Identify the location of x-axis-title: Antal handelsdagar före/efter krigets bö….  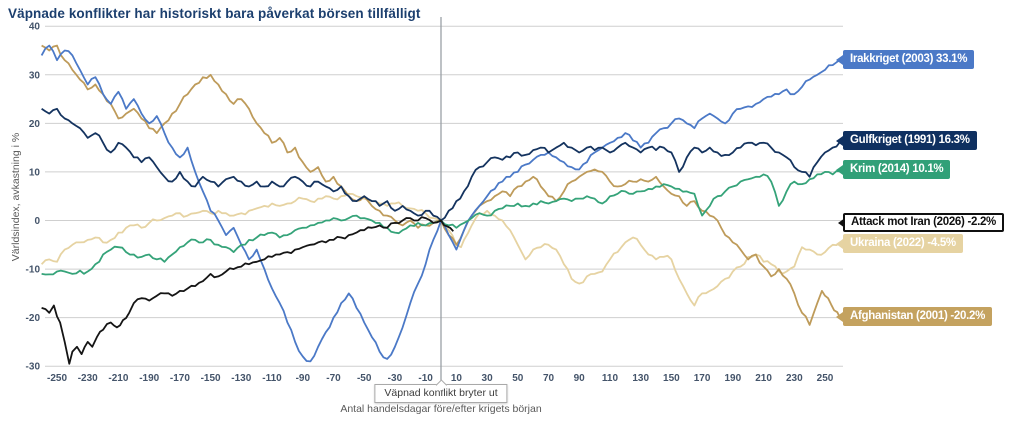
(441, 409).